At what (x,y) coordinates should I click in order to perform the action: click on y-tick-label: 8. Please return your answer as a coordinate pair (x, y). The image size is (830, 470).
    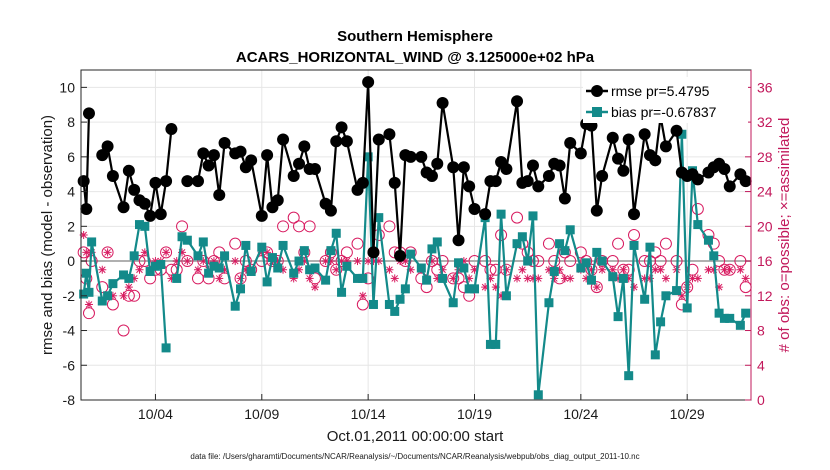
    Looking at the image, I should click on (71, 122).